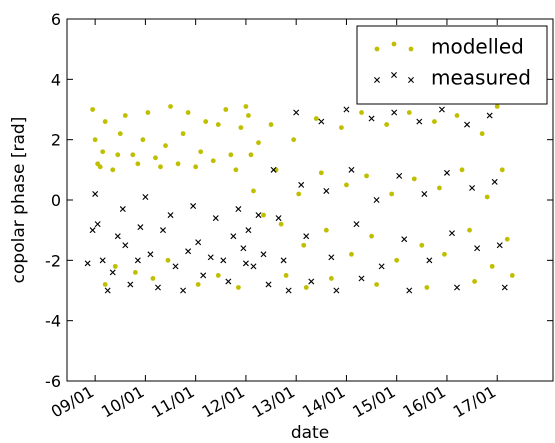  I want to click on y-tick-label: -6, so click(53, 381).